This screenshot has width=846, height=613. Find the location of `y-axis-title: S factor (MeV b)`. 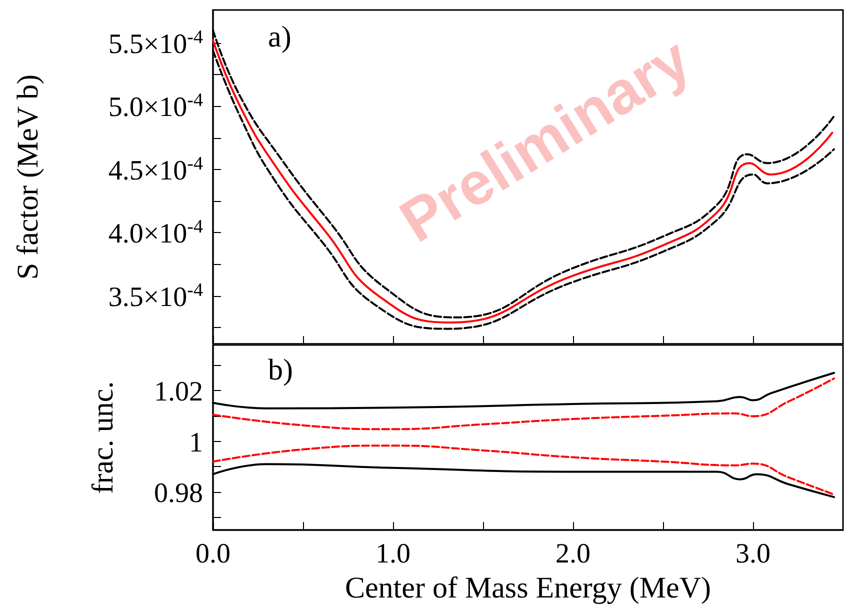

y-axis-title: S factor (MeV b) is located at coordinates (28, 177).